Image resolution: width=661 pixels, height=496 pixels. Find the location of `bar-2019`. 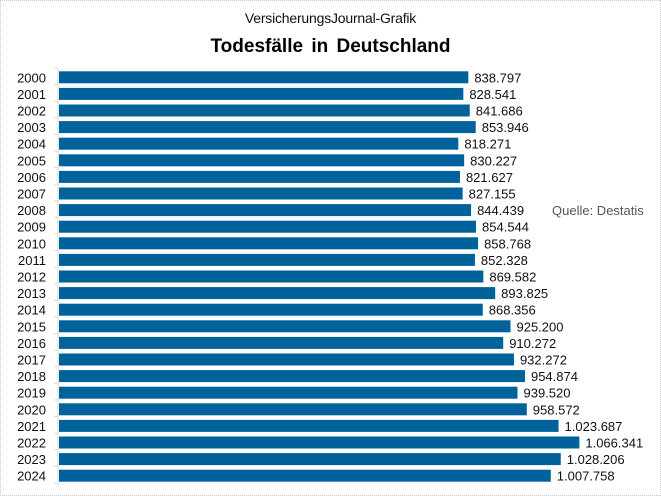

bar-2019 is located at coordinates (288, 392).